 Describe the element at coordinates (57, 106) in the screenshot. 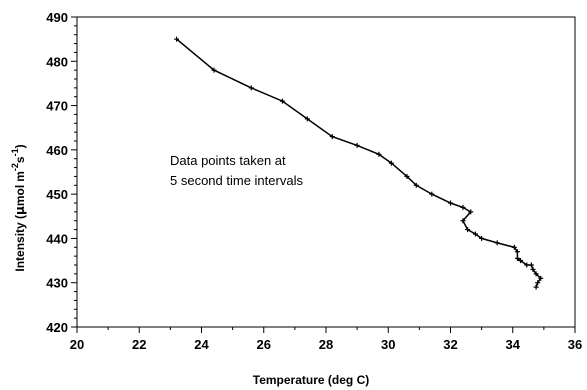

I see `y-tick-label: 470` at that location.